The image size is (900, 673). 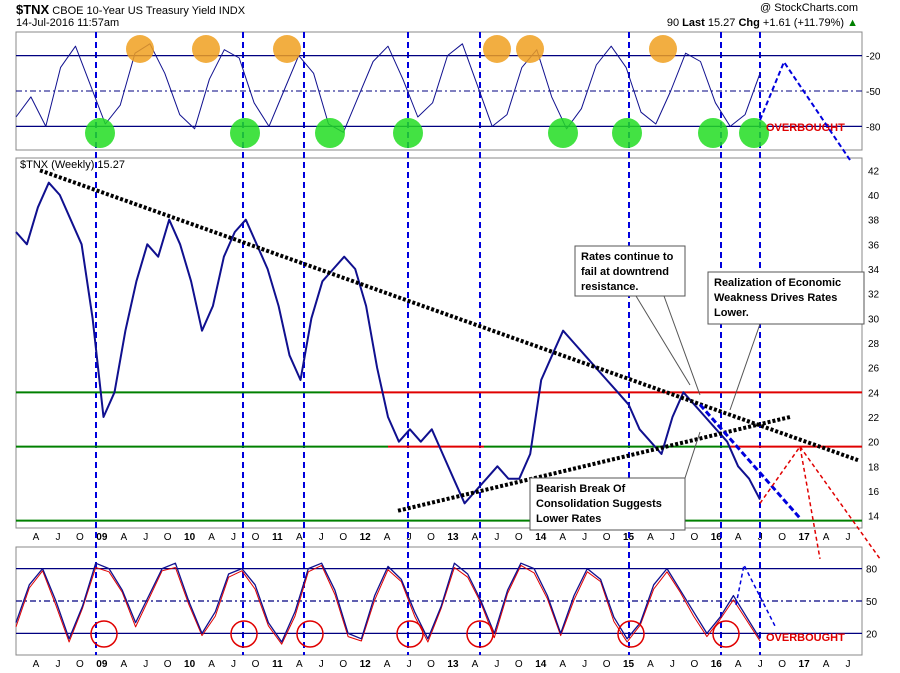 I want to click on annotation-break-text: Lower Rates, so click(x=568, y=519).